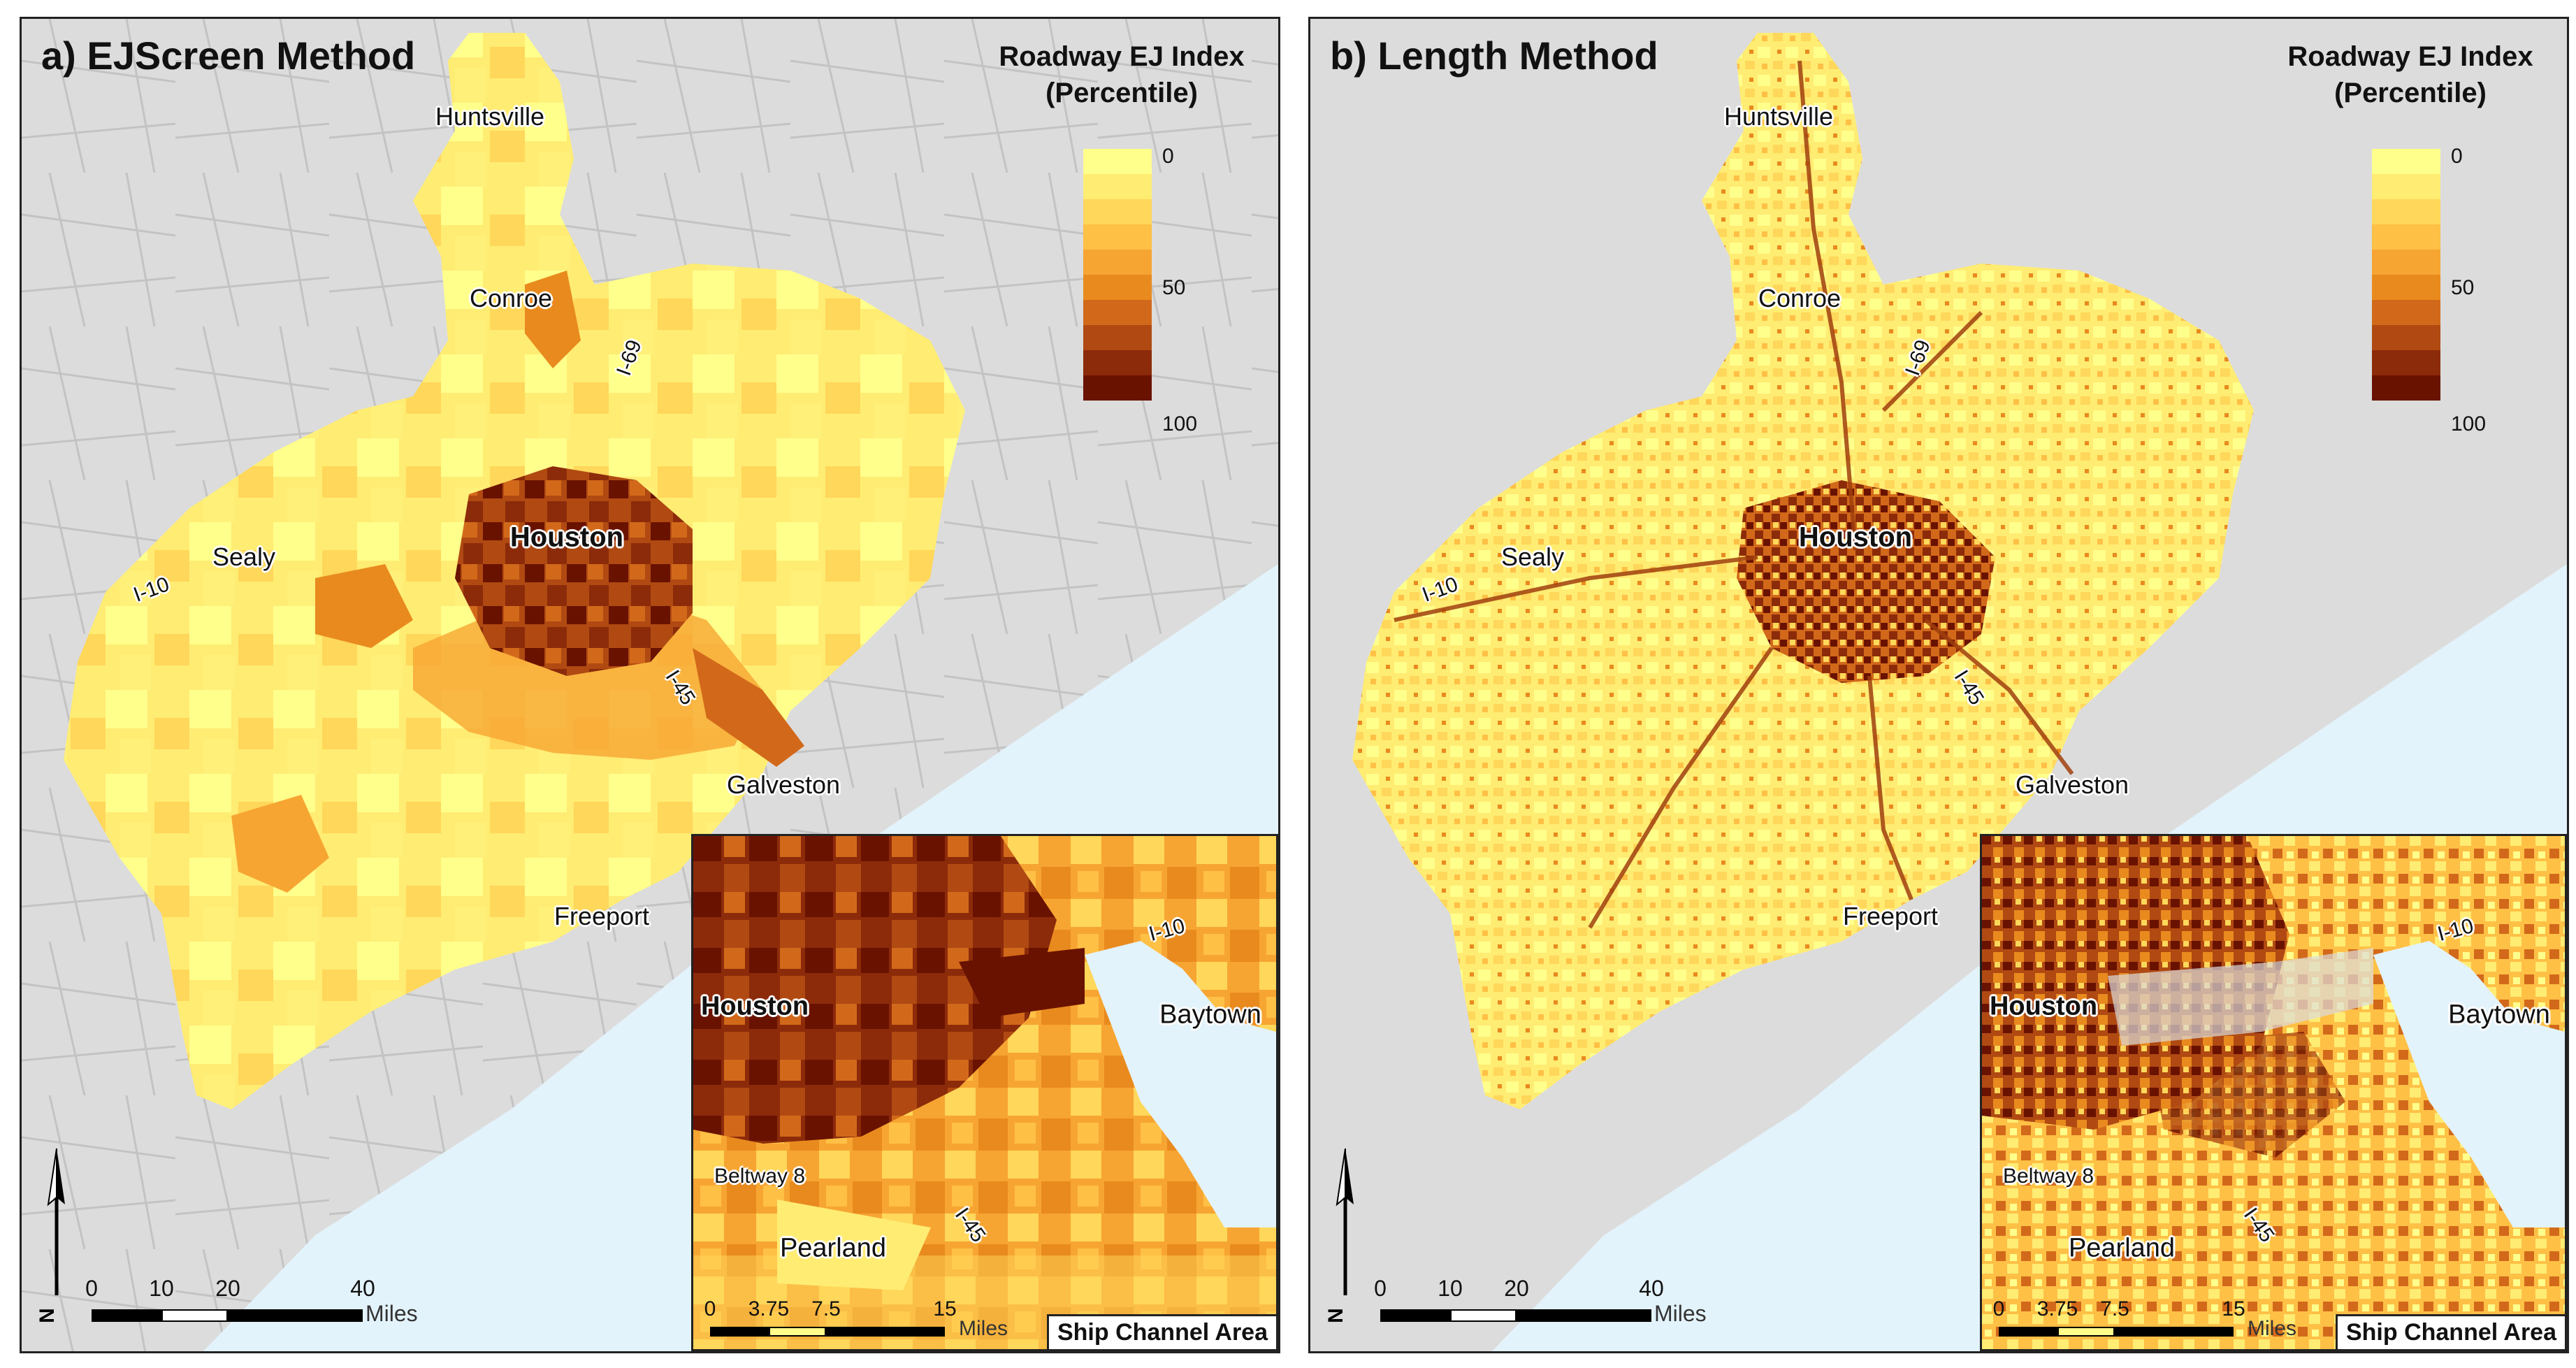 The image size is (2576, 1368). Describe the element at coordinates (229, 56) in the screenshot. I see `panel-title: a) EJScreen Method` at that location.